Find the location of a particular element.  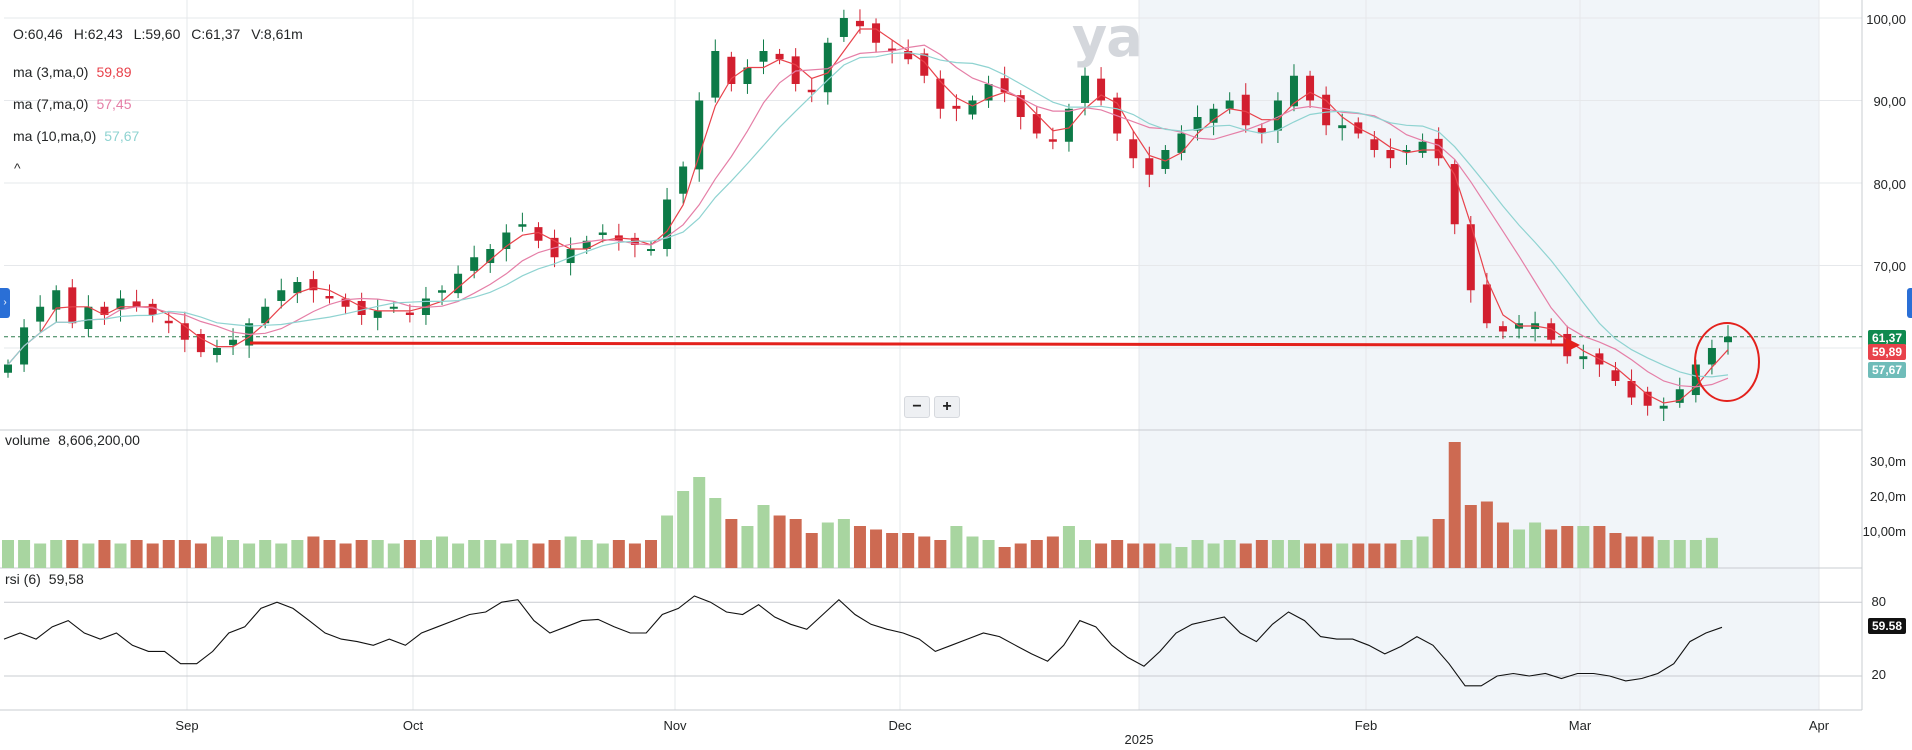

volume-pane-label: volume 8,606,200,00 is located at coordinates (72, 440).